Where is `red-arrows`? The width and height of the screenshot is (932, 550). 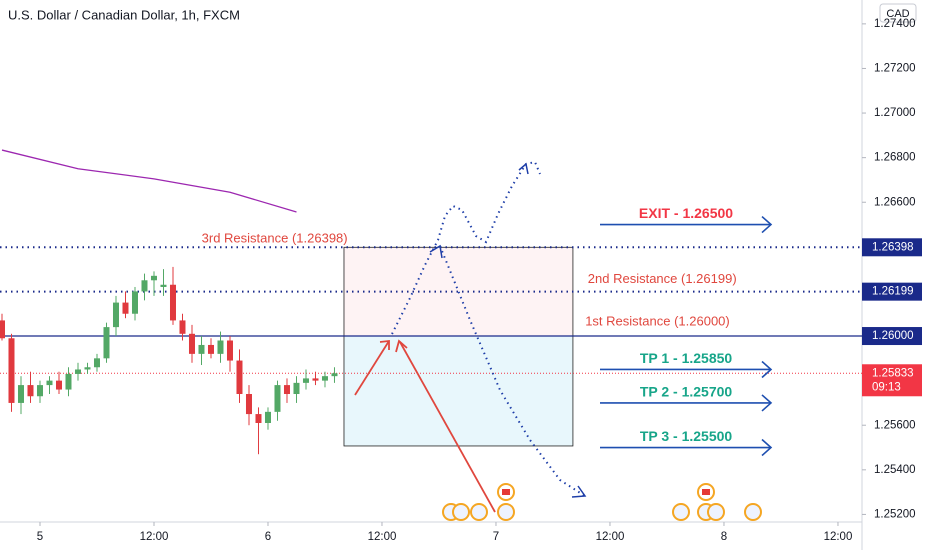 red-arrows is located at coordinates (425, 426).